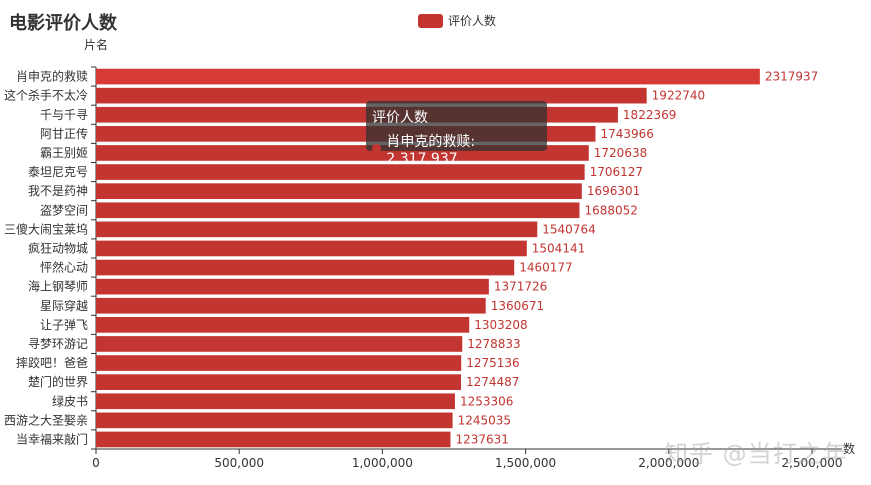 The image size is (871, 485). Describe the element at coordinates (400, 118) in the screenshot. I see `tooltip-title: 评价人数` at that location.